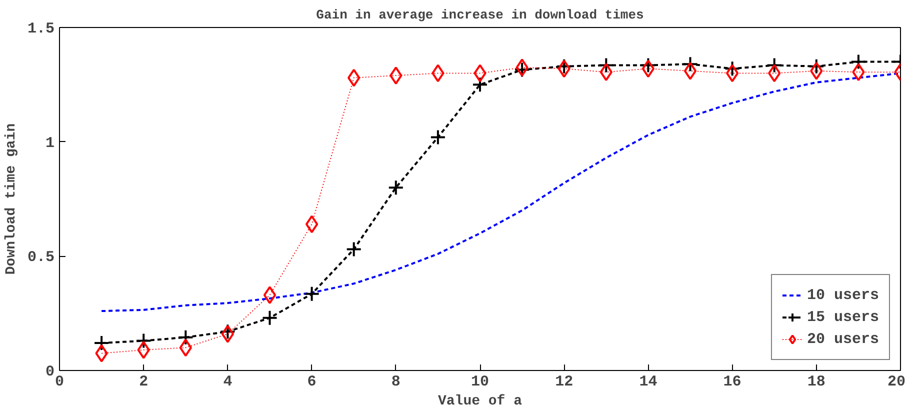 This screenshot has width=913, height=417. Describe the element at coordinates (395, 382) in the screenshot. I see `x-tick-label: 8` at that location.